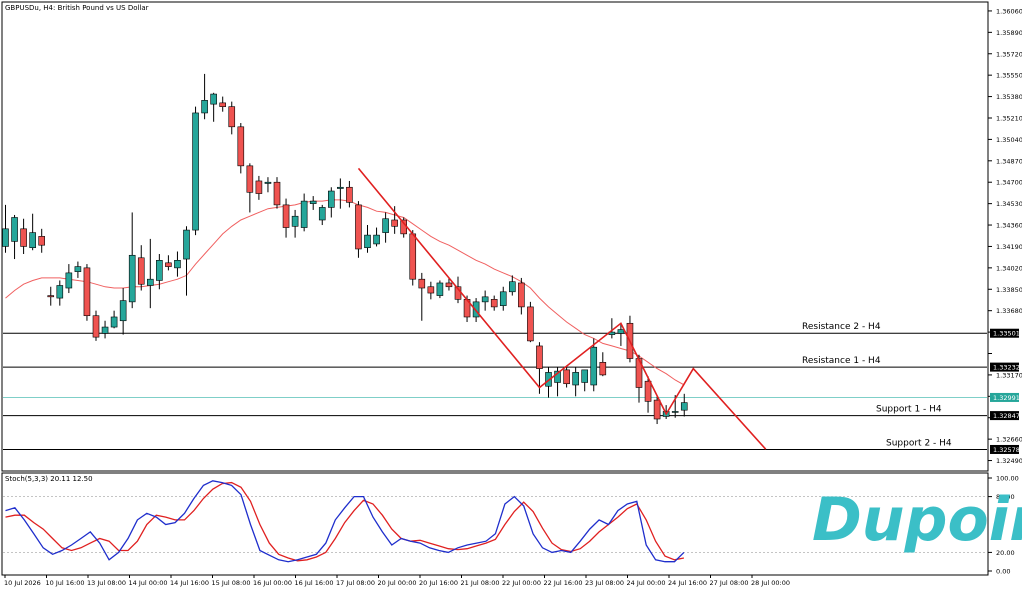 This screenshot has width=1022, height=593. I want to click on price-box-label: 1.33501, so click(1006, 334).